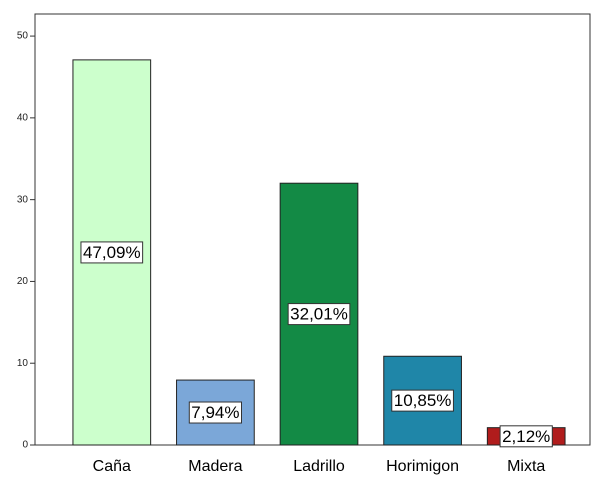 This screenshot has height=477, width=593. Describe the element at coordinates (526, 466) in the screenshot. I see `x-tick-label: Mixta` at that location.